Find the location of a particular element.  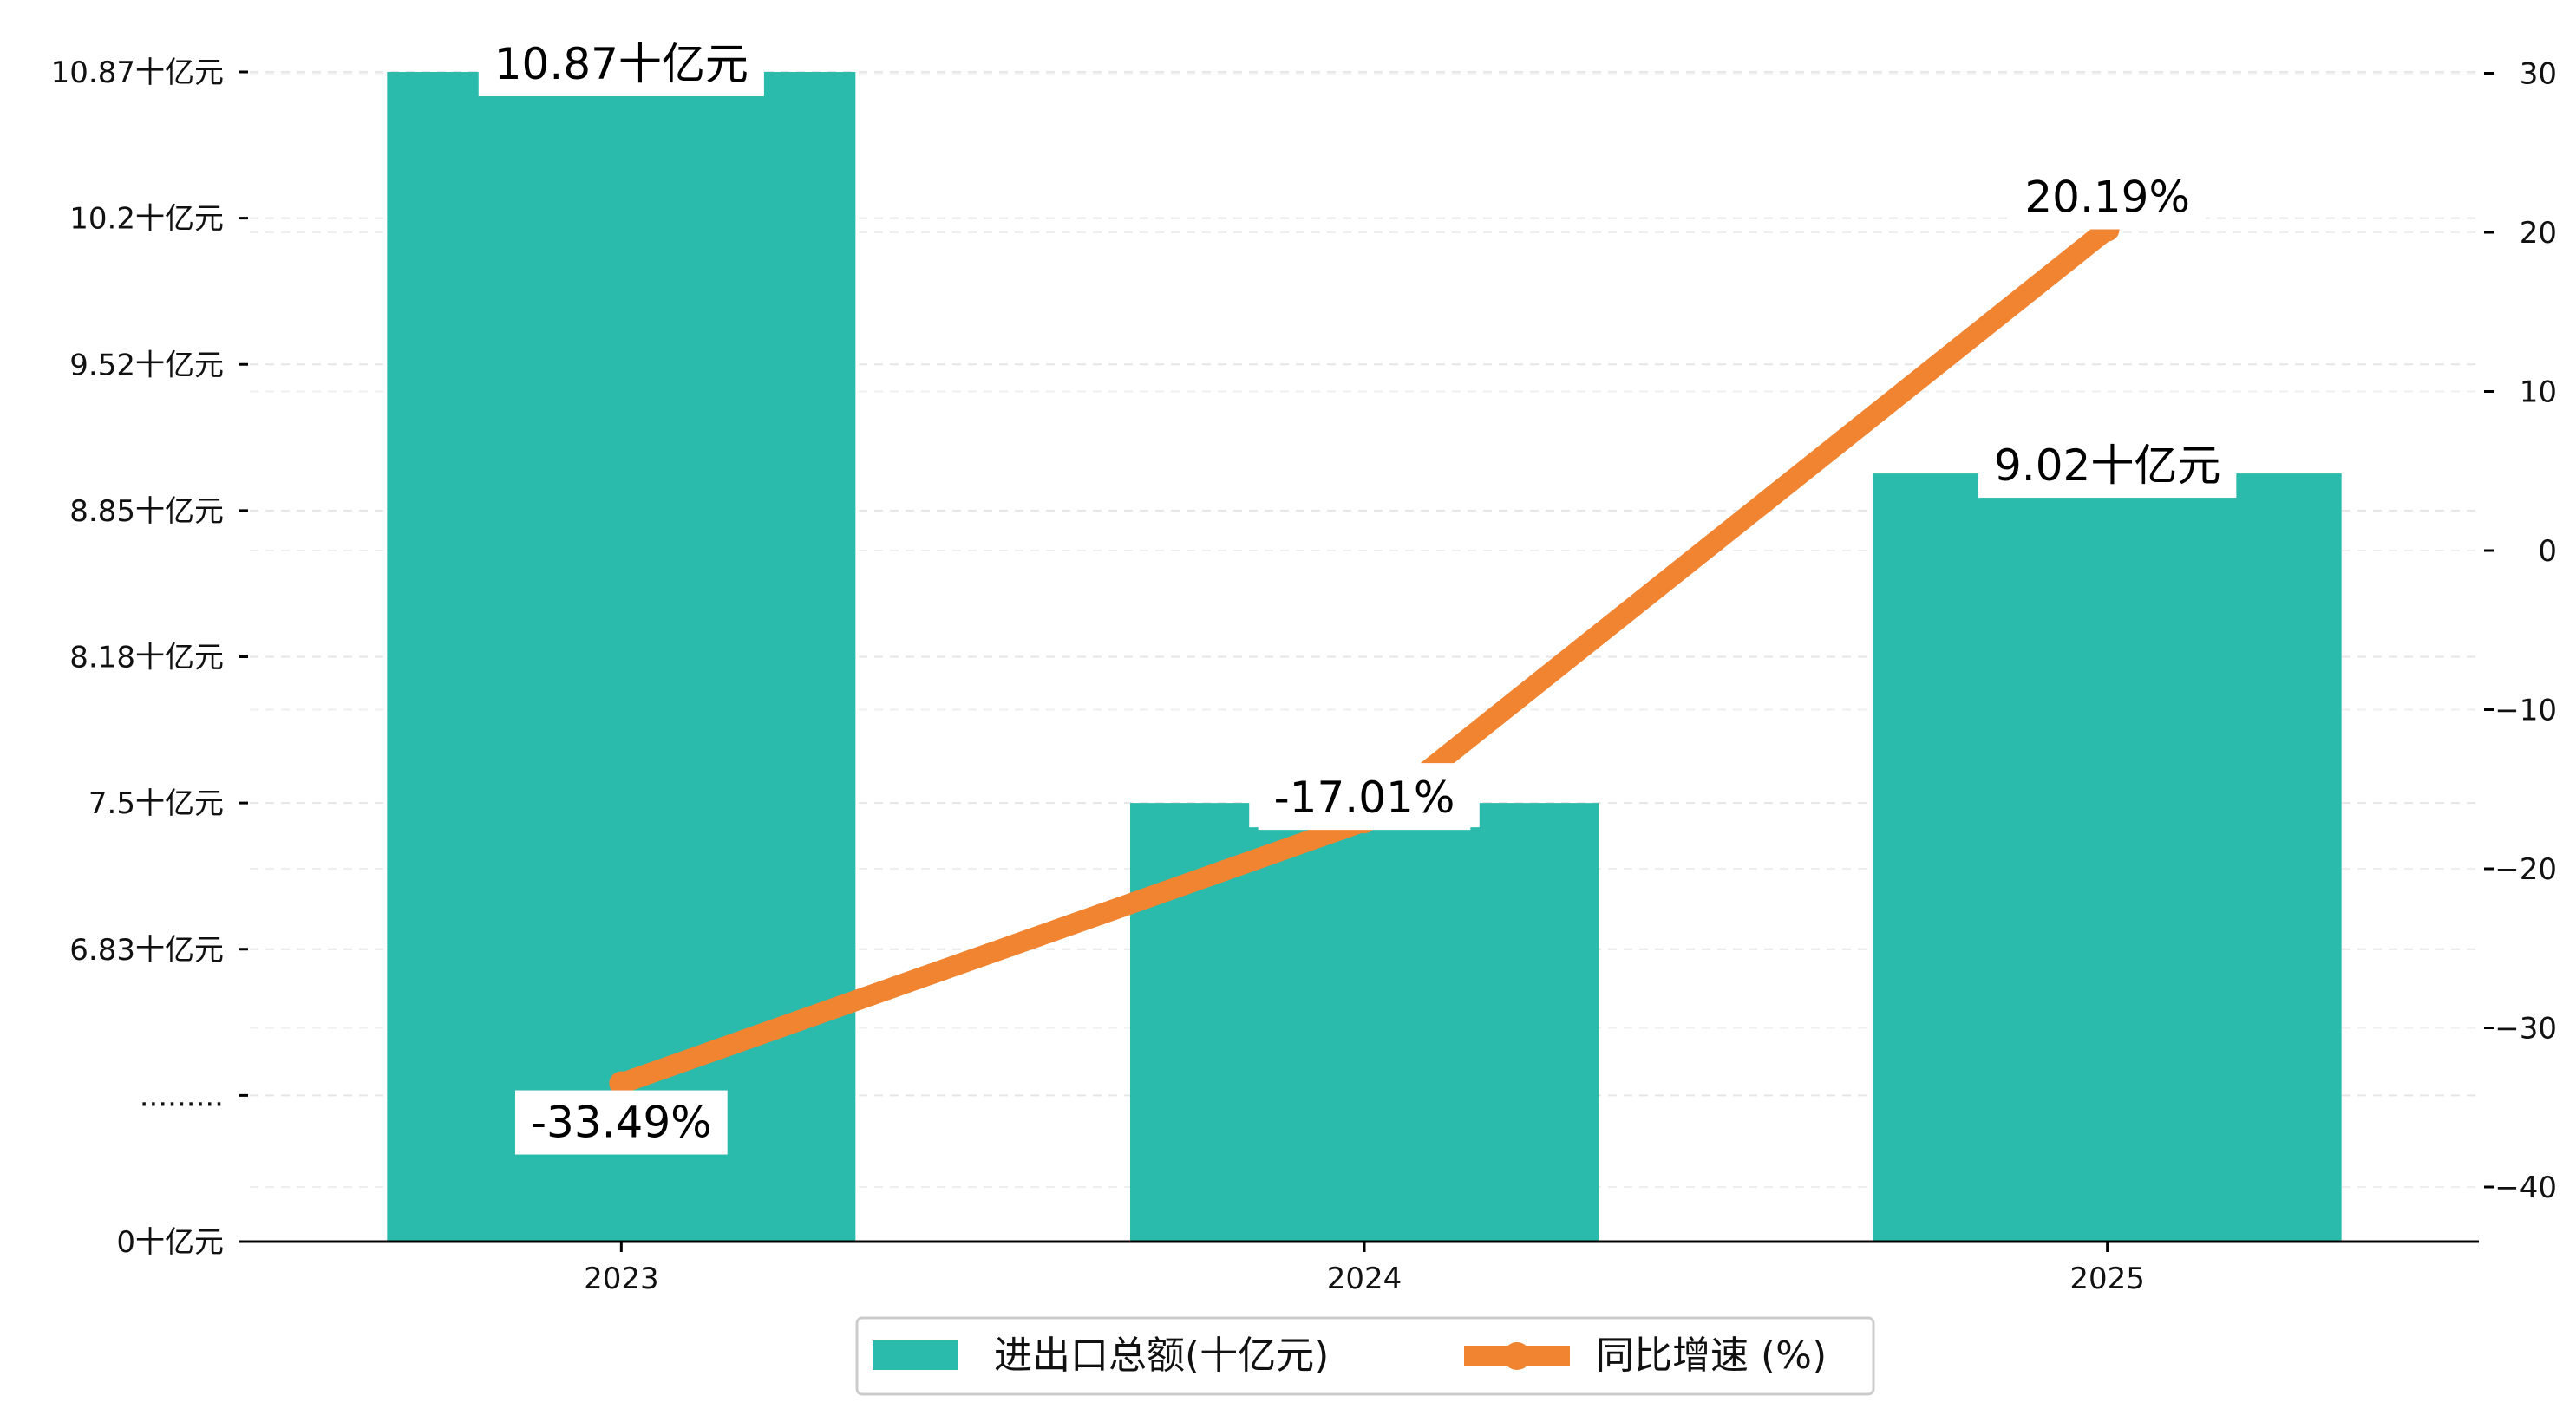

left-tick-label: 10.87十亿元 is located at coordinates (137, 72).